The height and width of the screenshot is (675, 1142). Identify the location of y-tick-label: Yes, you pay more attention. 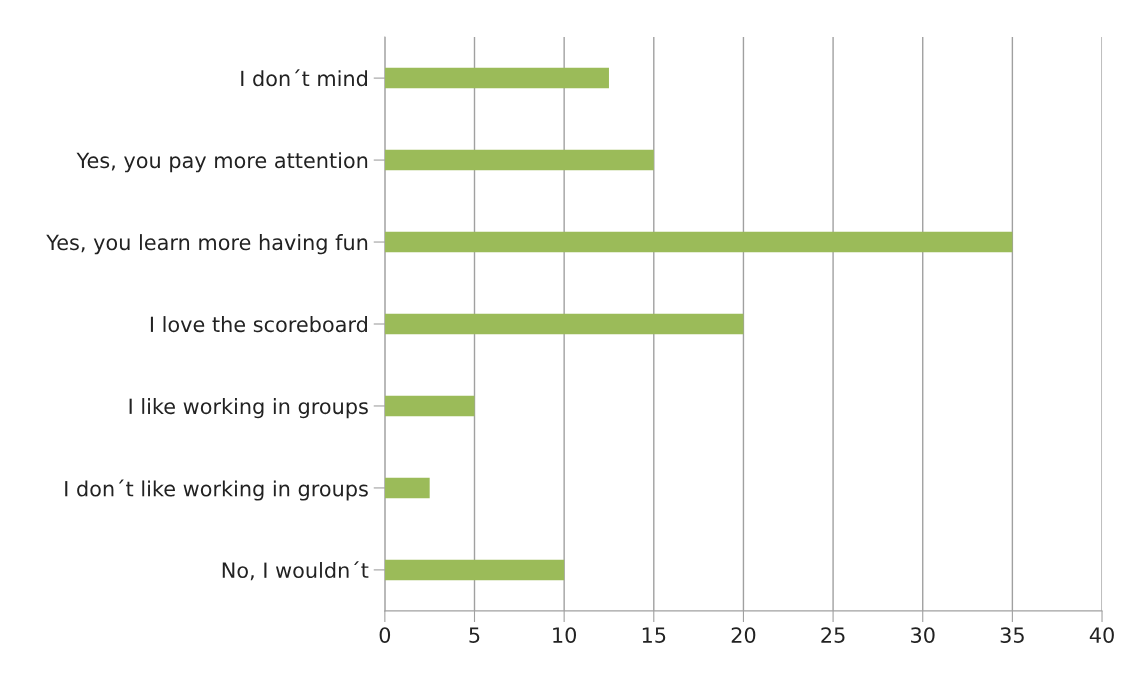
(222, 162).